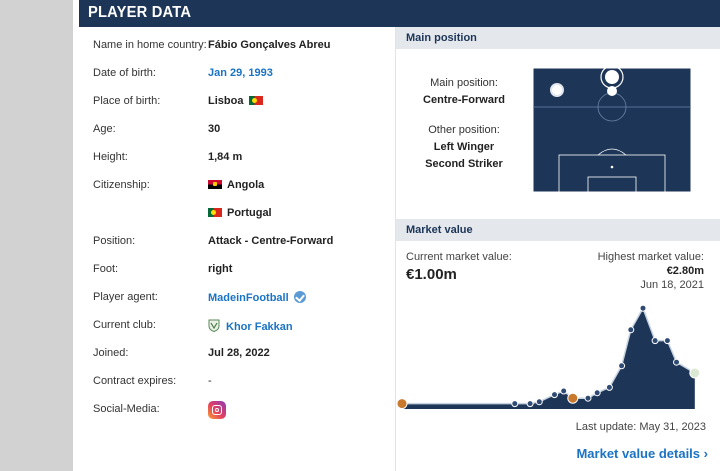  What do you see at coordinates (299, 297) in the screenshot?
I see `verified-badge-icon` at bounding box center [299, 297].